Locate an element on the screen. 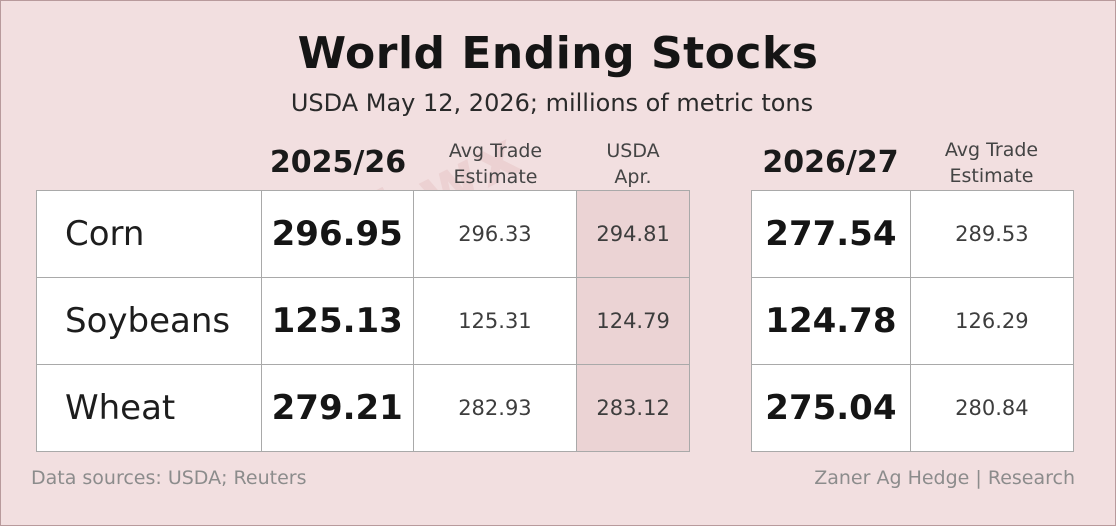 This screenshot has width=1116, height=526. header-usda-line1: USDA is located at coordinates (633, 151).